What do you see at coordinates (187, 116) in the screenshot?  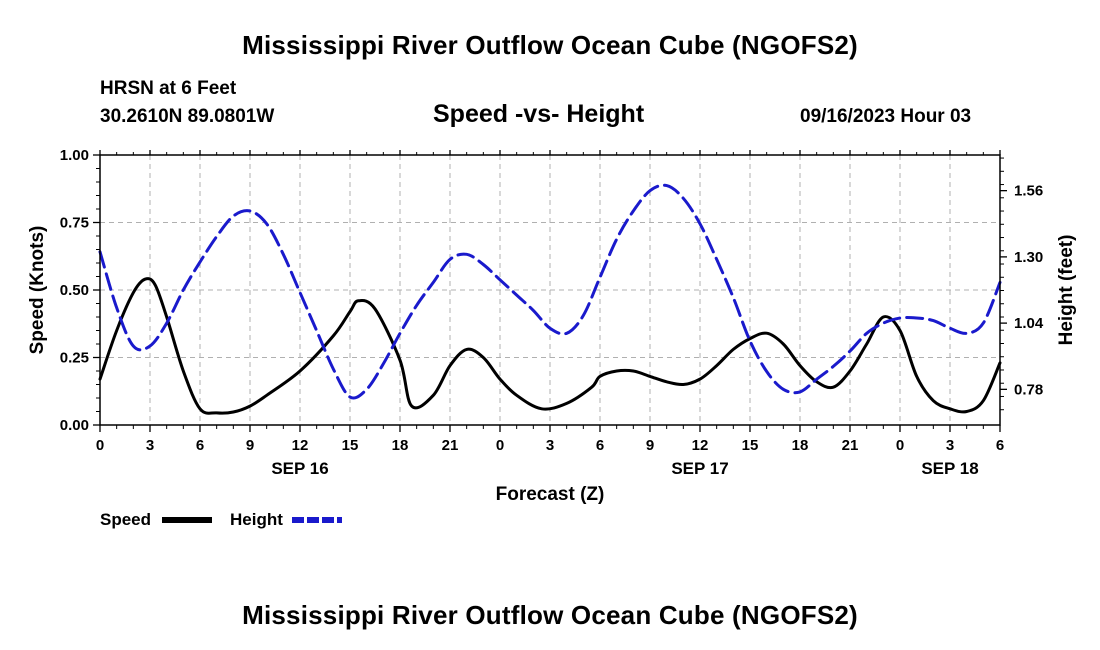 I see `coordinates-label: 30.2610N 89.0801W` at bounding box center [187, 116].